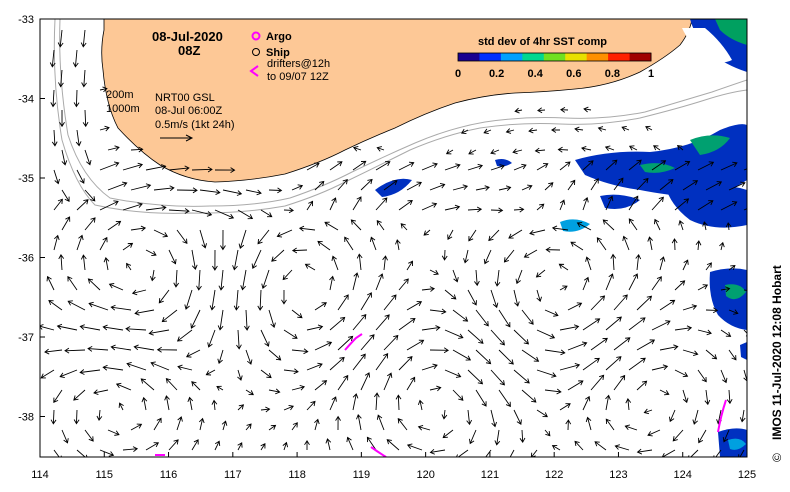  I want to click on vector-scale-arrow, so click(177, 138).